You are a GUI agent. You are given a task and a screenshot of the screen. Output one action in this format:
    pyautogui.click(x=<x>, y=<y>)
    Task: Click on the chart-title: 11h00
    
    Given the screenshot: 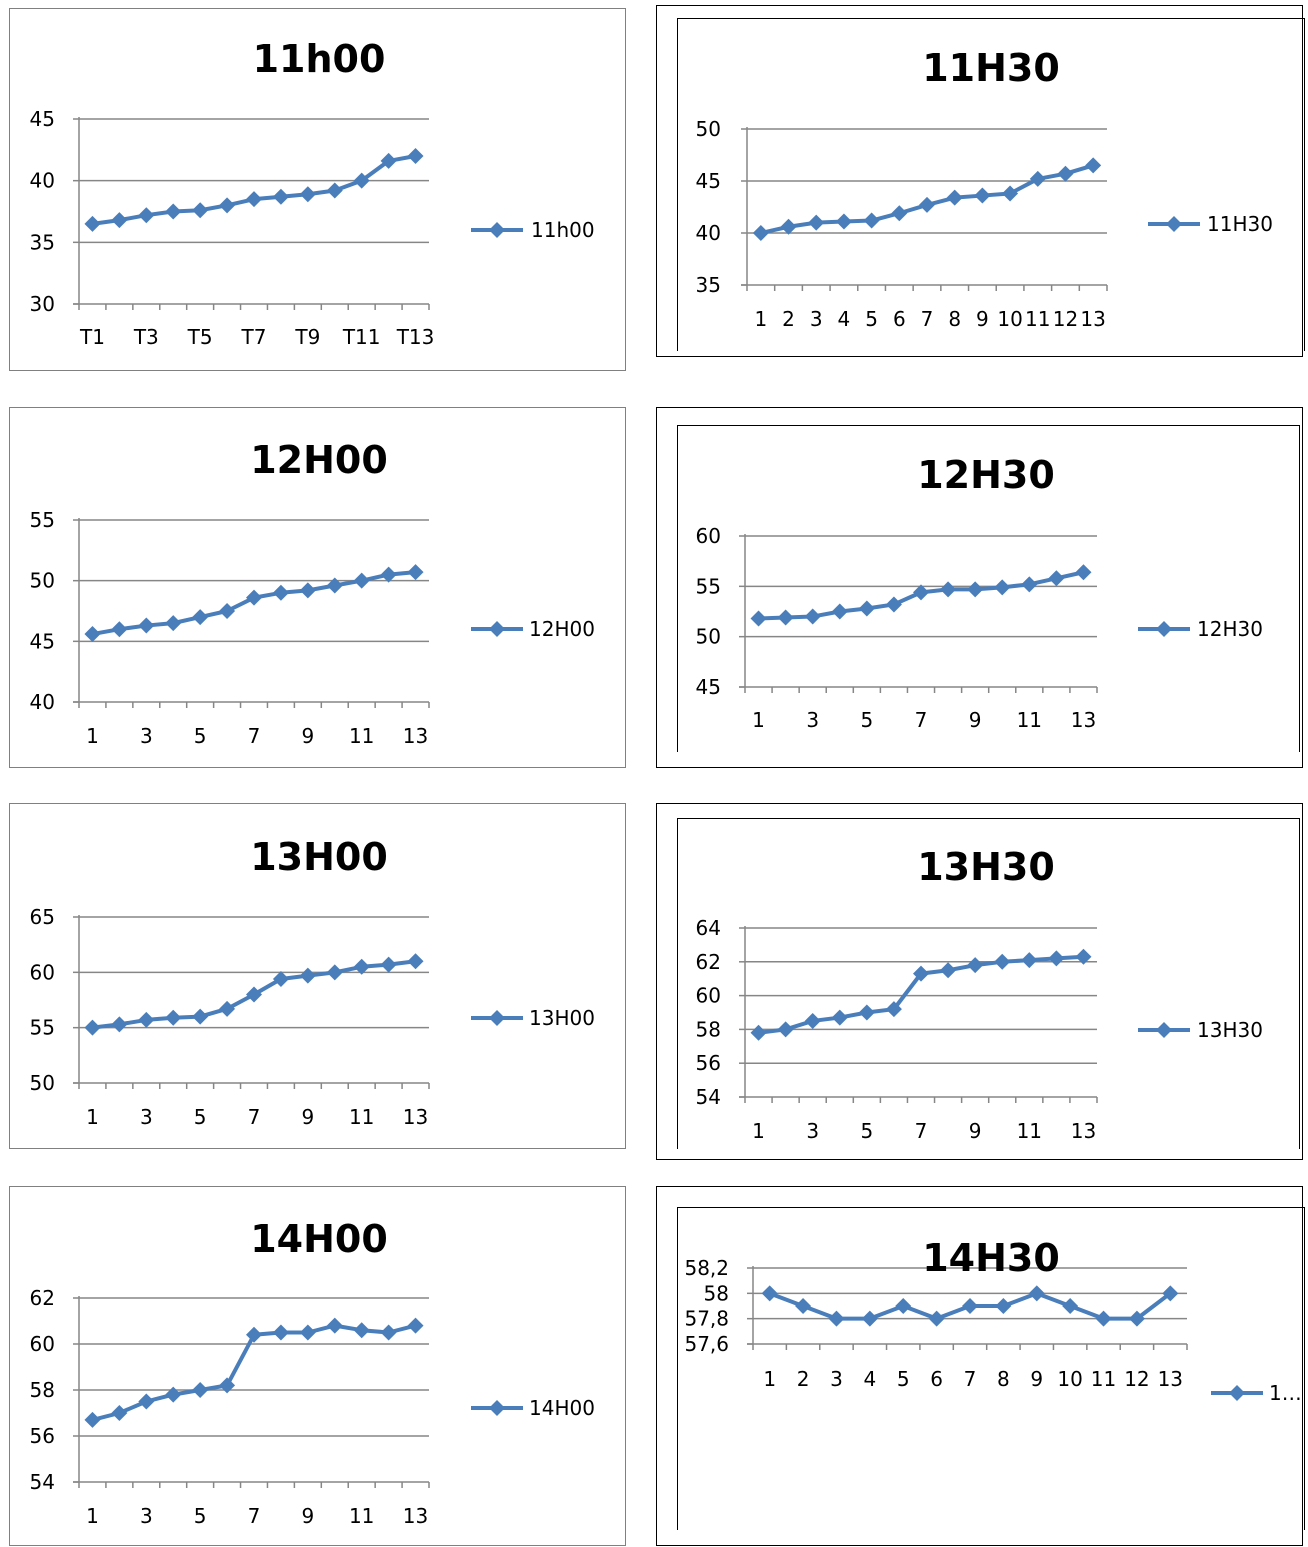 What is the action you would take?
    pyautogui.click(x=319, y=59)
    